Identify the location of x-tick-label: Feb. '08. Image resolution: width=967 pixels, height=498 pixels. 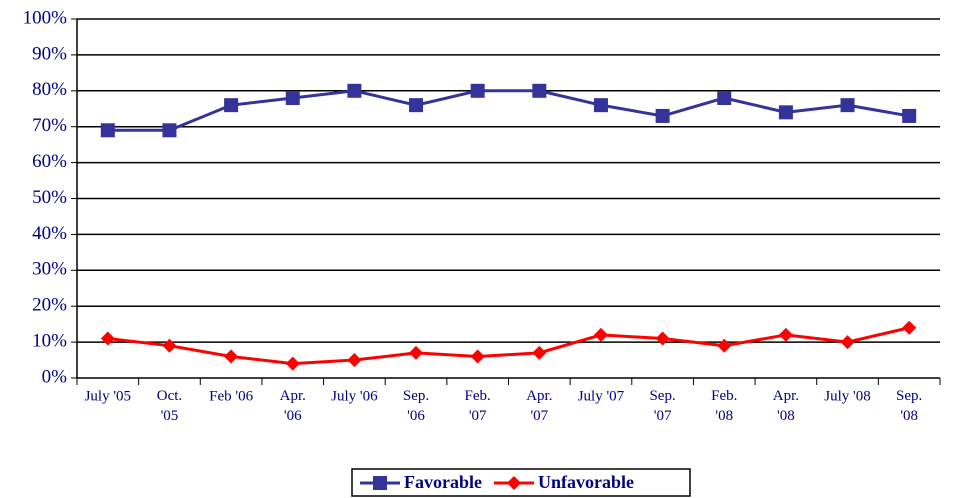
(724, 406).